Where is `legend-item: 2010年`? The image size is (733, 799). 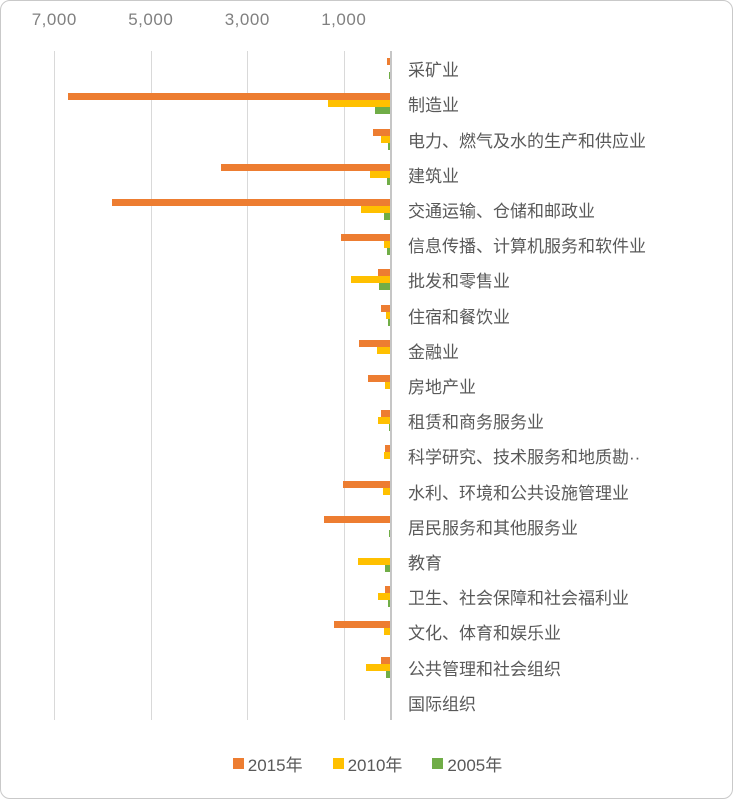 legend-item: 2010年 is located at coordinates (367, 763).